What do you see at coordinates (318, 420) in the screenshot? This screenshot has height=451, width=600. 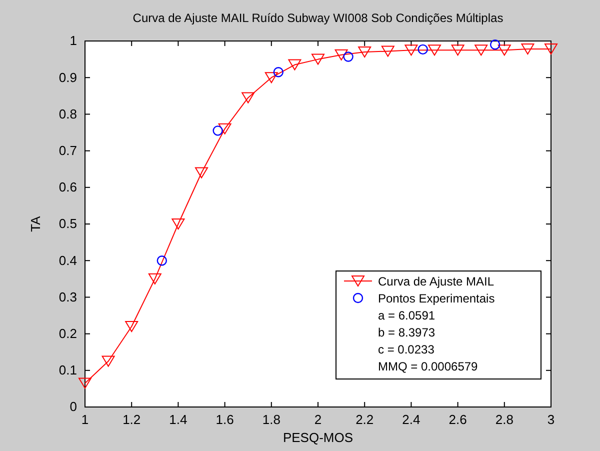 I see `x-tick-label: 2` at bounding box center [318, 420].